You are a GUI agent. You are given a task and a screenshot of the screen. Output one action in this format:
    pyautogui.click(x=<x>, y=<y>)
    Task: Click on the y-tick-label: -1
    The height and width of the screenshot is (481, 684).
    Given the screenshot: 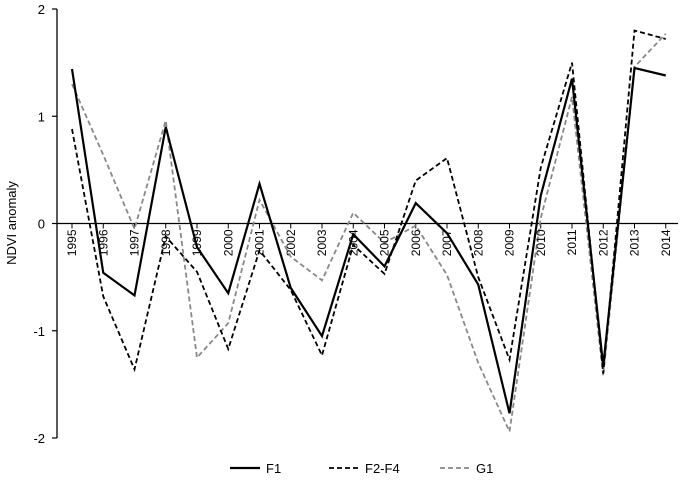 What is the action you would take?
    pyautogui.click(x=39, y=331)
    